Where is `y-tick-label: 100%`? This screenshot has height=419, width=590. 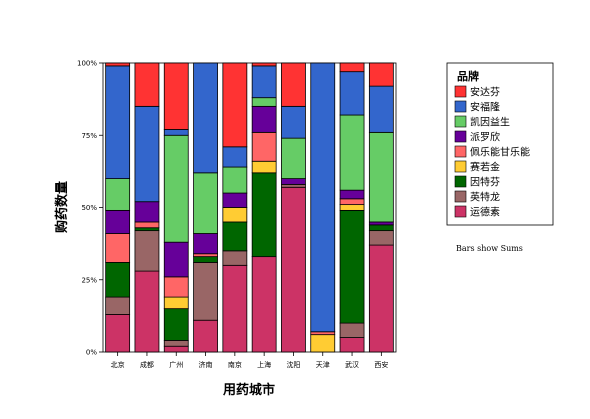
y-tick-label: 100% is located at coordinates (87, 64).